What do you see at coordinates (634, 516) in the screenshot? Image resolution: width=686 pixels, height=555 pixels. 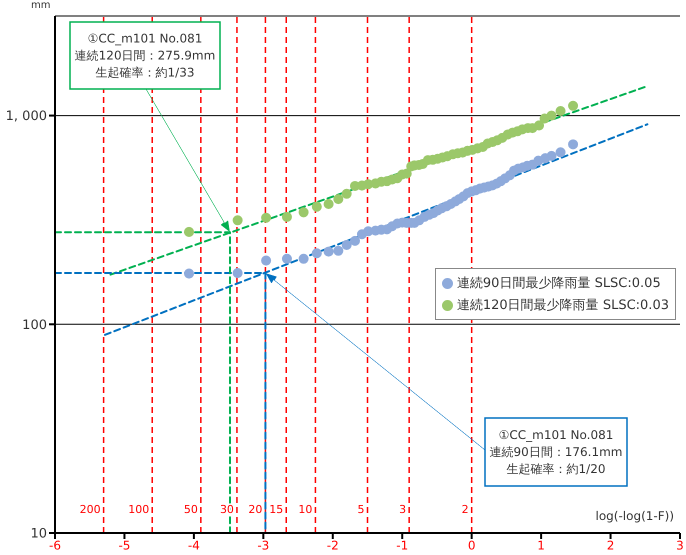 I see `x-axis-title: log(-log(1-F))` at bounding box center [634, 516].